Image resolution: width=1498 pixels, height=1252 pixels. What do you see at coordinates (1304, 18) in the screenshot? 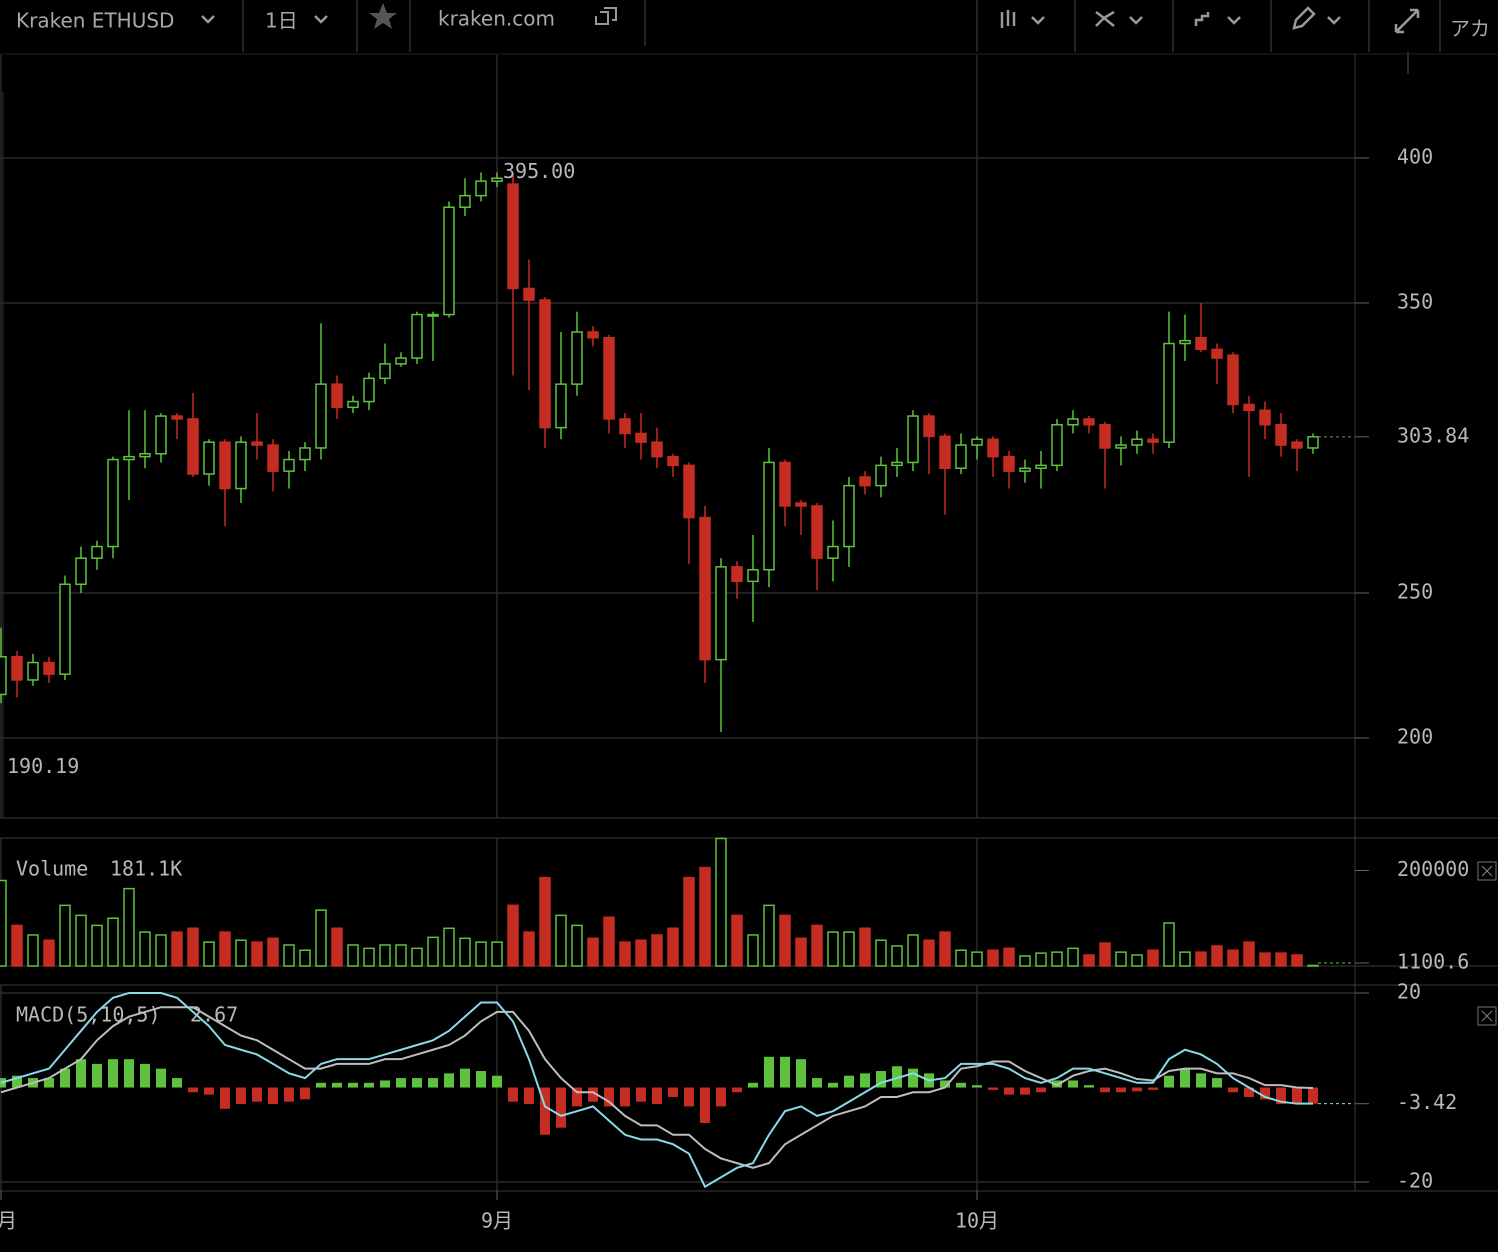
I see `draw-icon` at bounding box center [1304, 18].